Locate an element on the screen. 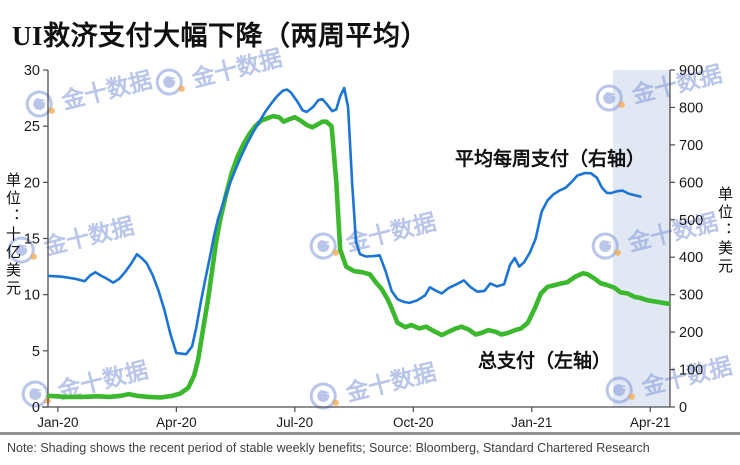  right-axis-tick-label: 300 is located at coordinates (691, 296).